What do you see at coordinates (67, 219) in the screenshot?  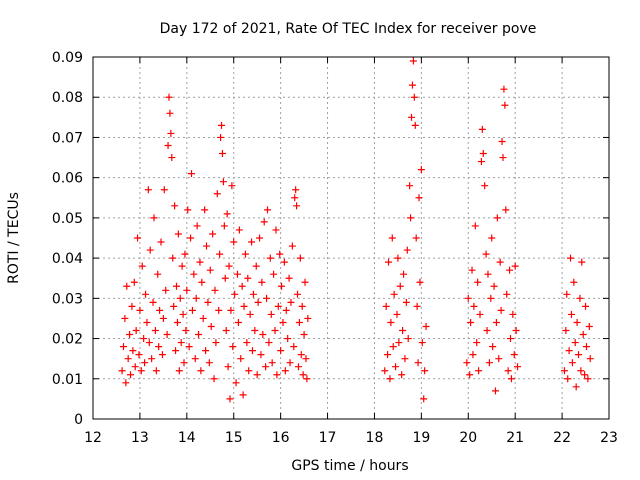 I see `y-tick-label: 0.05` at bounding box center [67, 219].